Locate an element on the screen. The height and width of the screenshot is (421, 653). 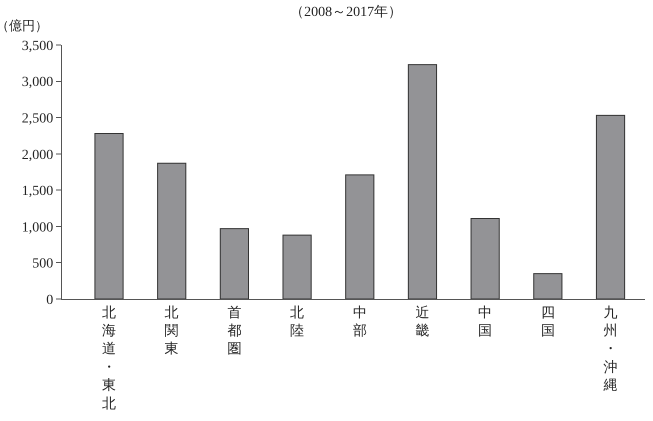
x-tick-label: 九州・沖縄 is located at coordinates (610, 349).